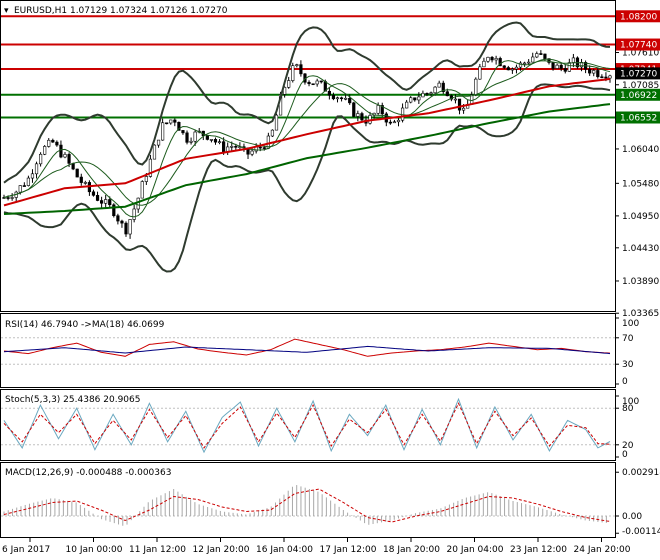 The image size is (660, 560). I want to click on price-tick-label: 1.05480, so click(640, 184).